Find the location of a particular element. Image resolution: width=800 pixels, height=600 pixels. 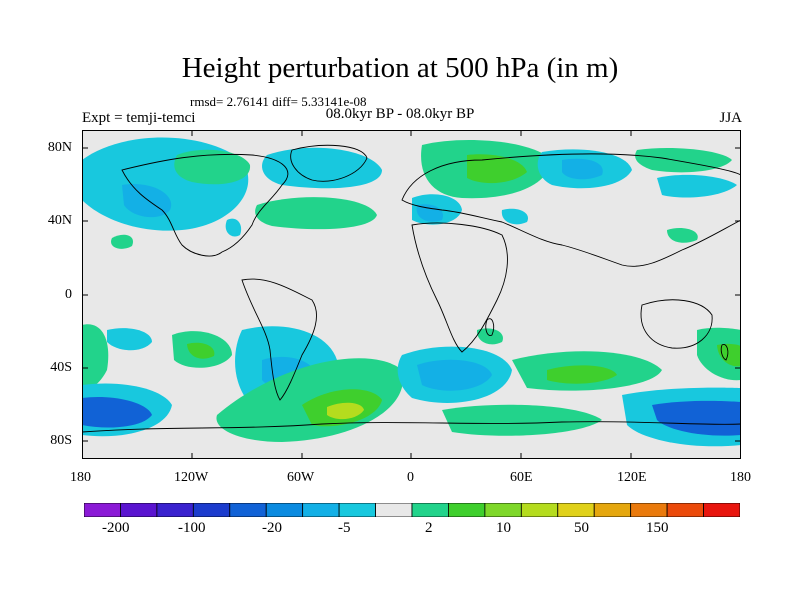

contour-sh-green-madagascar is located at coordinates (489, 336).